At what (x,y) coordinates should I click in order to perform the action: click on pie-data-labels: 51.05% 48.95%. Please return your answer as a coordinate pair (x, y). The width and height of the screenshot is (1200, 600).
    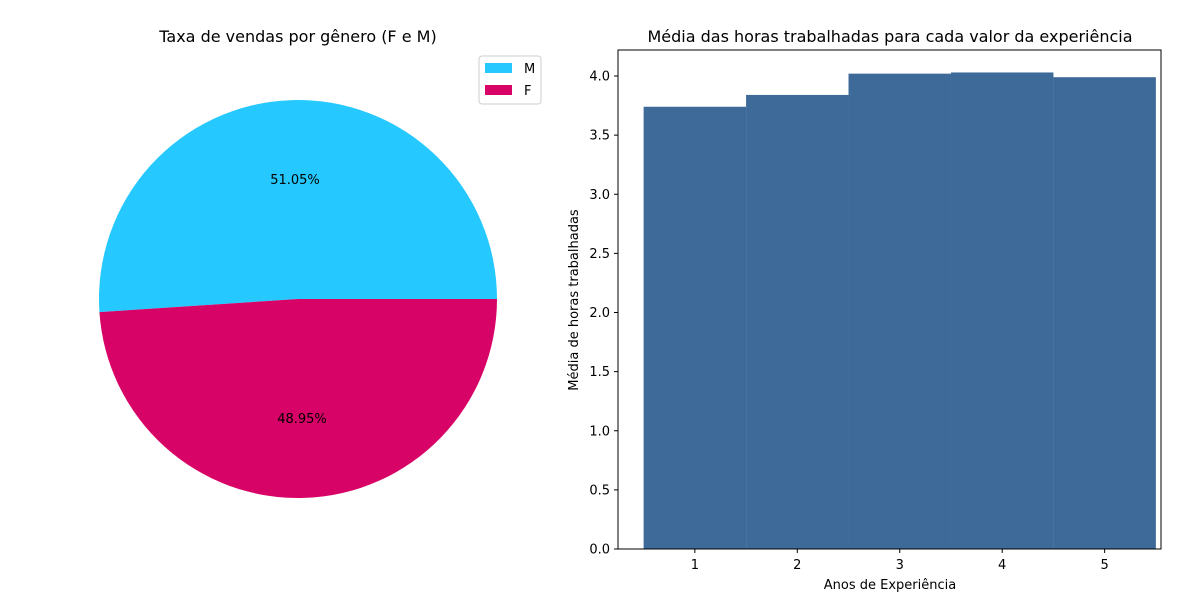
    Looking at the image, I should click on (298, 300).